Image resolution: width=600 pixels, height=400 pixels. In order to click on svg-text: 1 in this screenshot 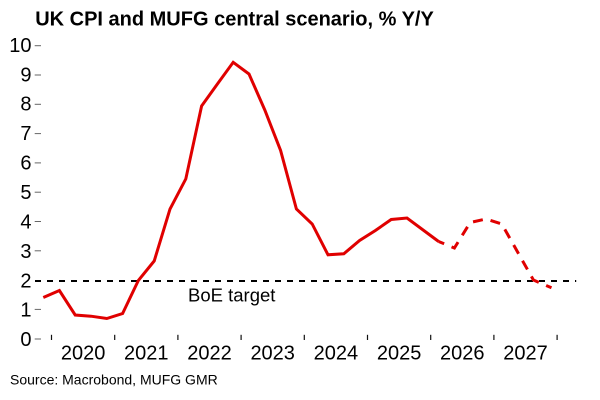, I will do `click(25, 311)`.